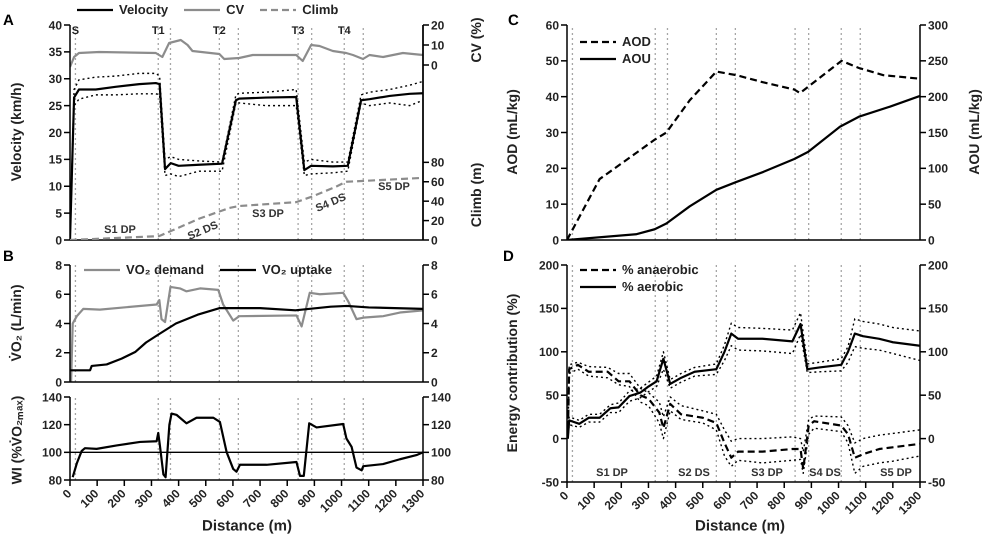 The height and width of the screenshot is (542, 989). I want to click on y2-tick-label: 300, so click(938, 25).